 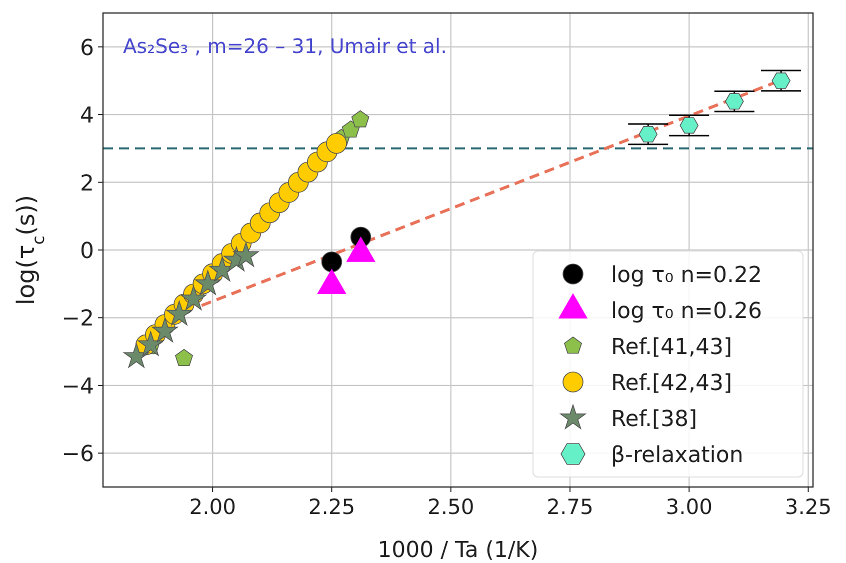 What do you see at coordinates (671, 347) in the screenshot?
I see `legend-label: Ref.[41,43]` at bounding box center [671, 347].